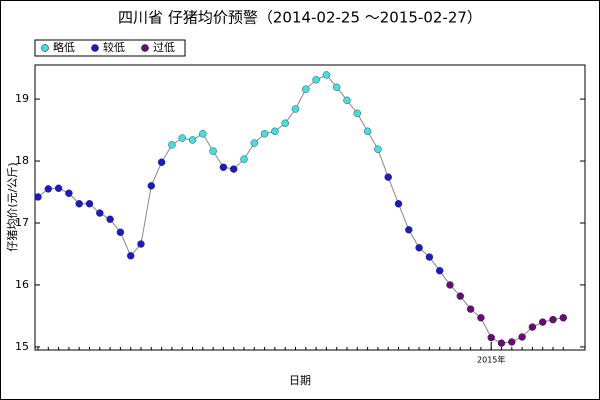 Image resolution: width=600 pixels, height=400 pixels. What do you see at coordinates (64, 47) in the screenshot?
I see `legend-label: 略低` at bounding box center [64, 47].